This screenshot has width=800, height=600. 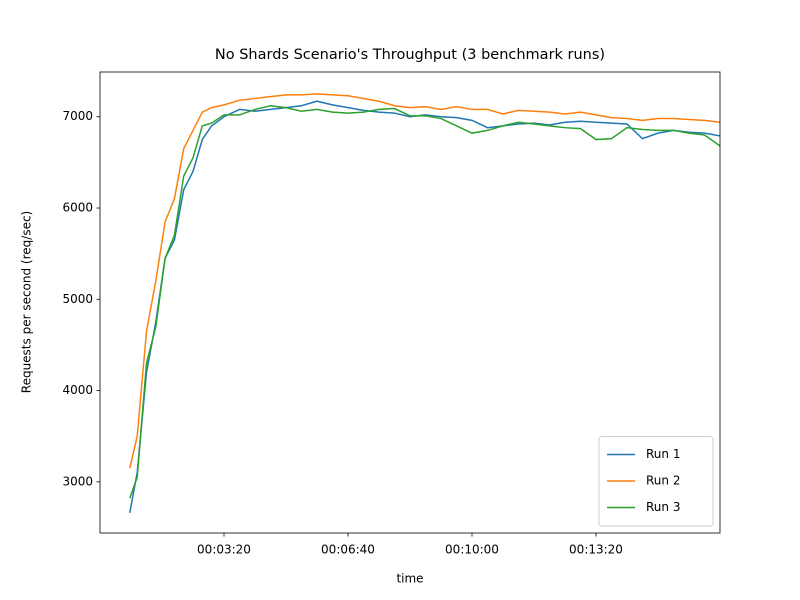 What do you see at coordinates (409, 579) in the screenshot?
I see `x-axis-label: time` at bounding box center [409, 579].